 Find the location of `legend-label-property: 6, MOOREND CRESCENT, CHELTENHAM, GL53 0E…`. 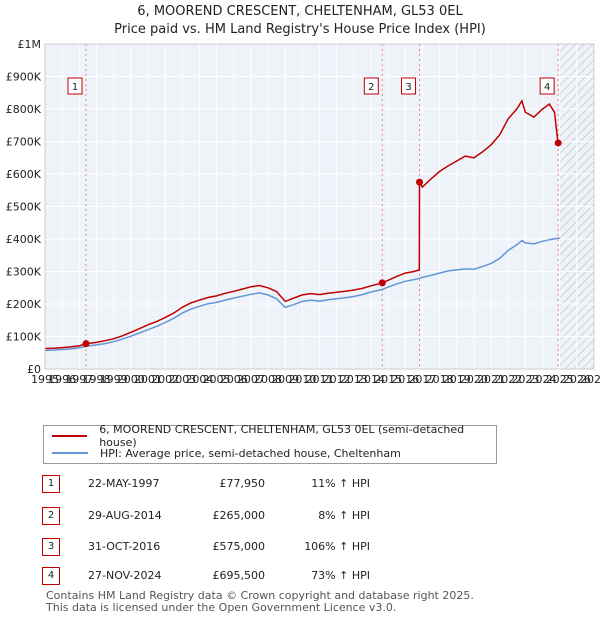

legend-label-property: 6, MOOREND CRESCENT, CHELTENHAM, GL53 0E… is located at coordinates (282, 436).